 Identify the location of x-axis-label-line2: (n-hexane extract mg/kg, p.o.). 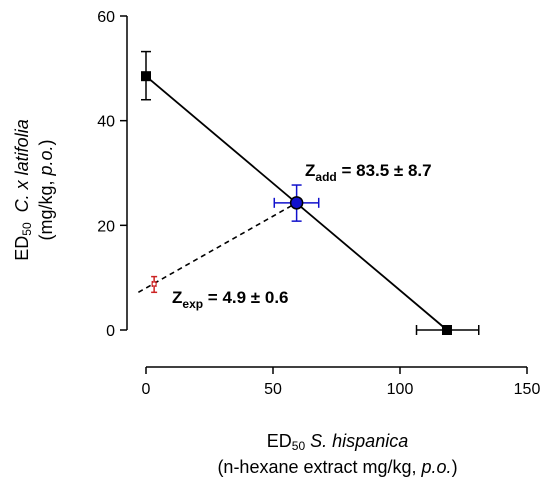
(337, 467).